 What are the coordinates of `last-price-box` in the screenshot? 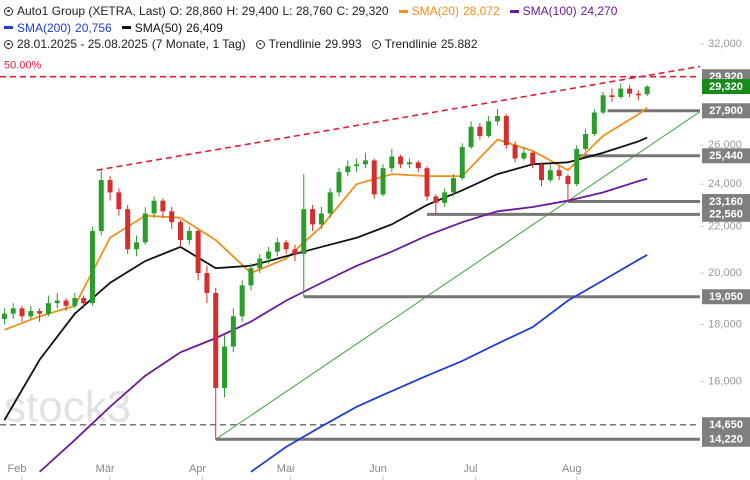 It's located at (726, 87).